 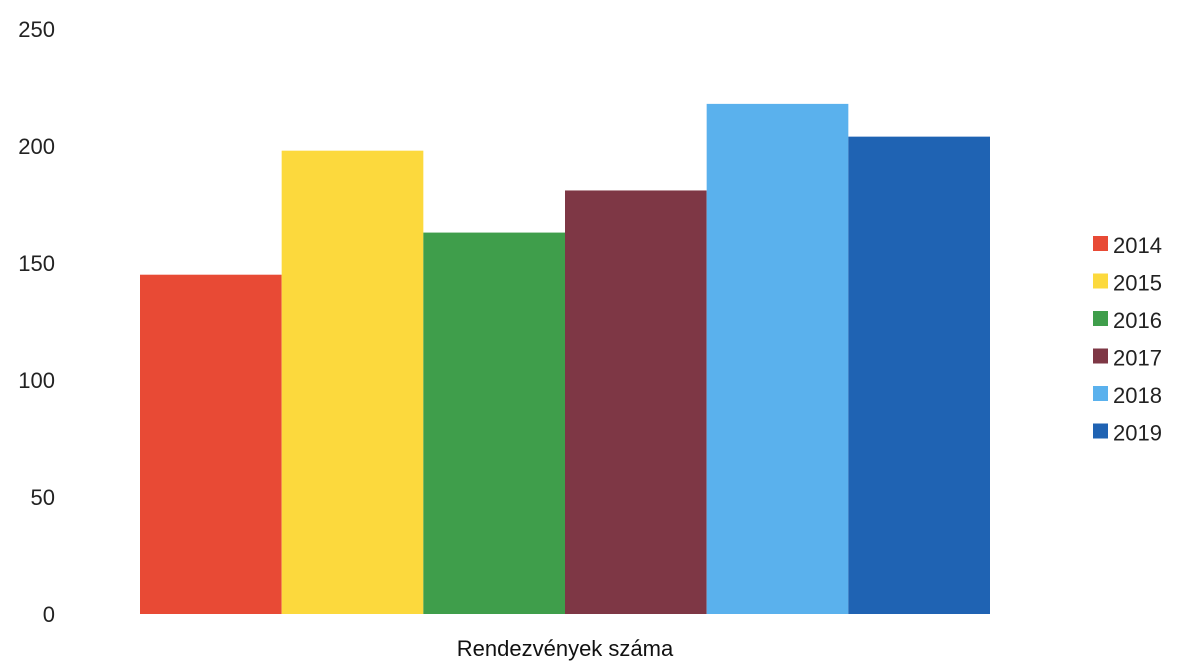 What do you see at coordinates (211, 444) in the screenshot?
I see `bar-2014` at bounding box center [211, 444].